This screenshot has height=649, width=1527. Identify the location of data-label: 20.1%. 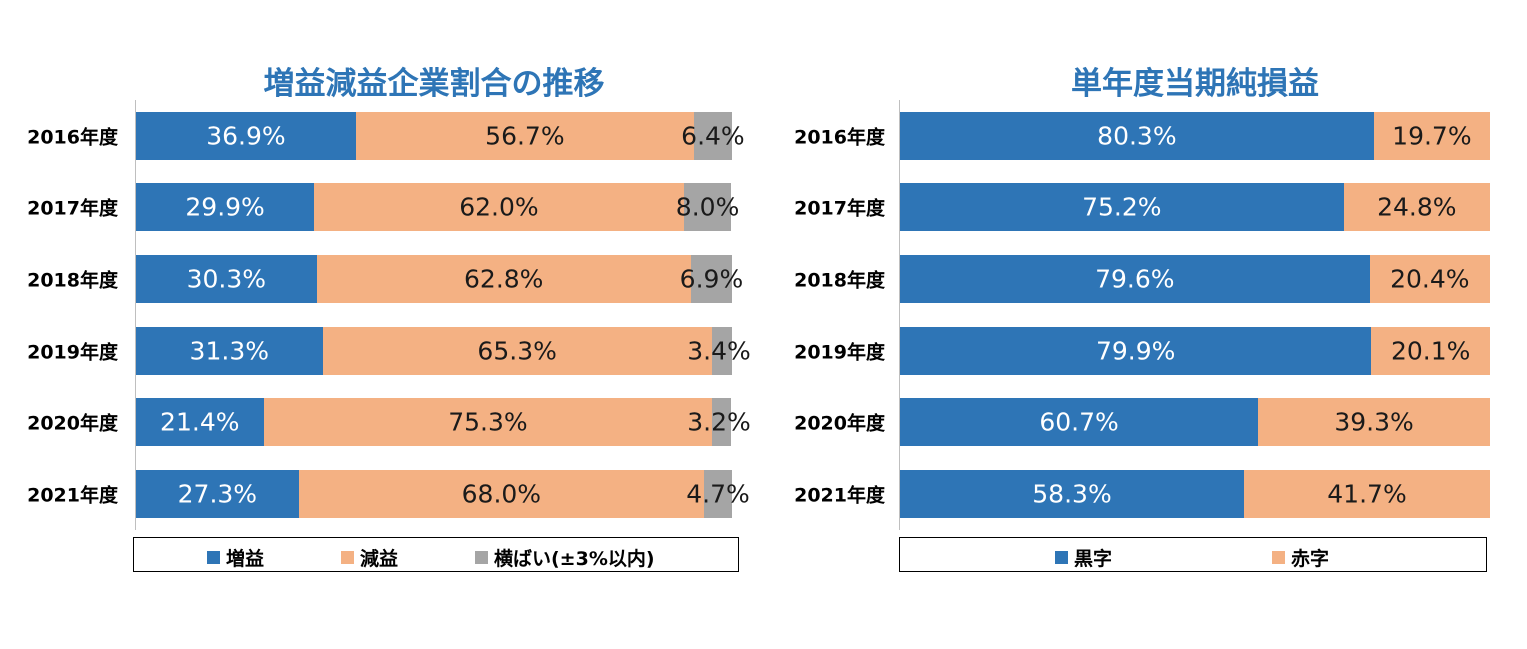
(1430, 351).